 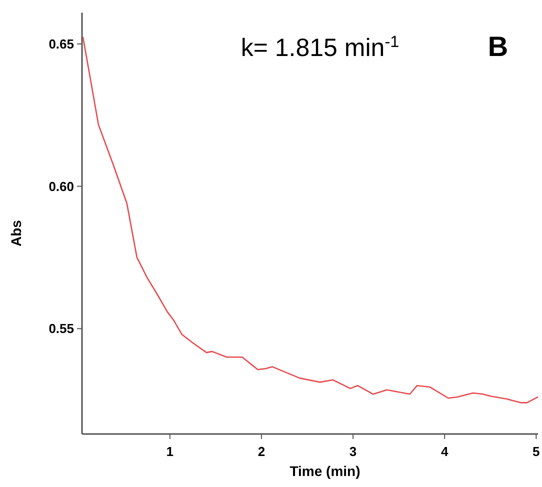 What do you see at coordinates (61, 186) in the screenshot?
I see `y-tick-label: 0.60` at bounding box center [61, 186].